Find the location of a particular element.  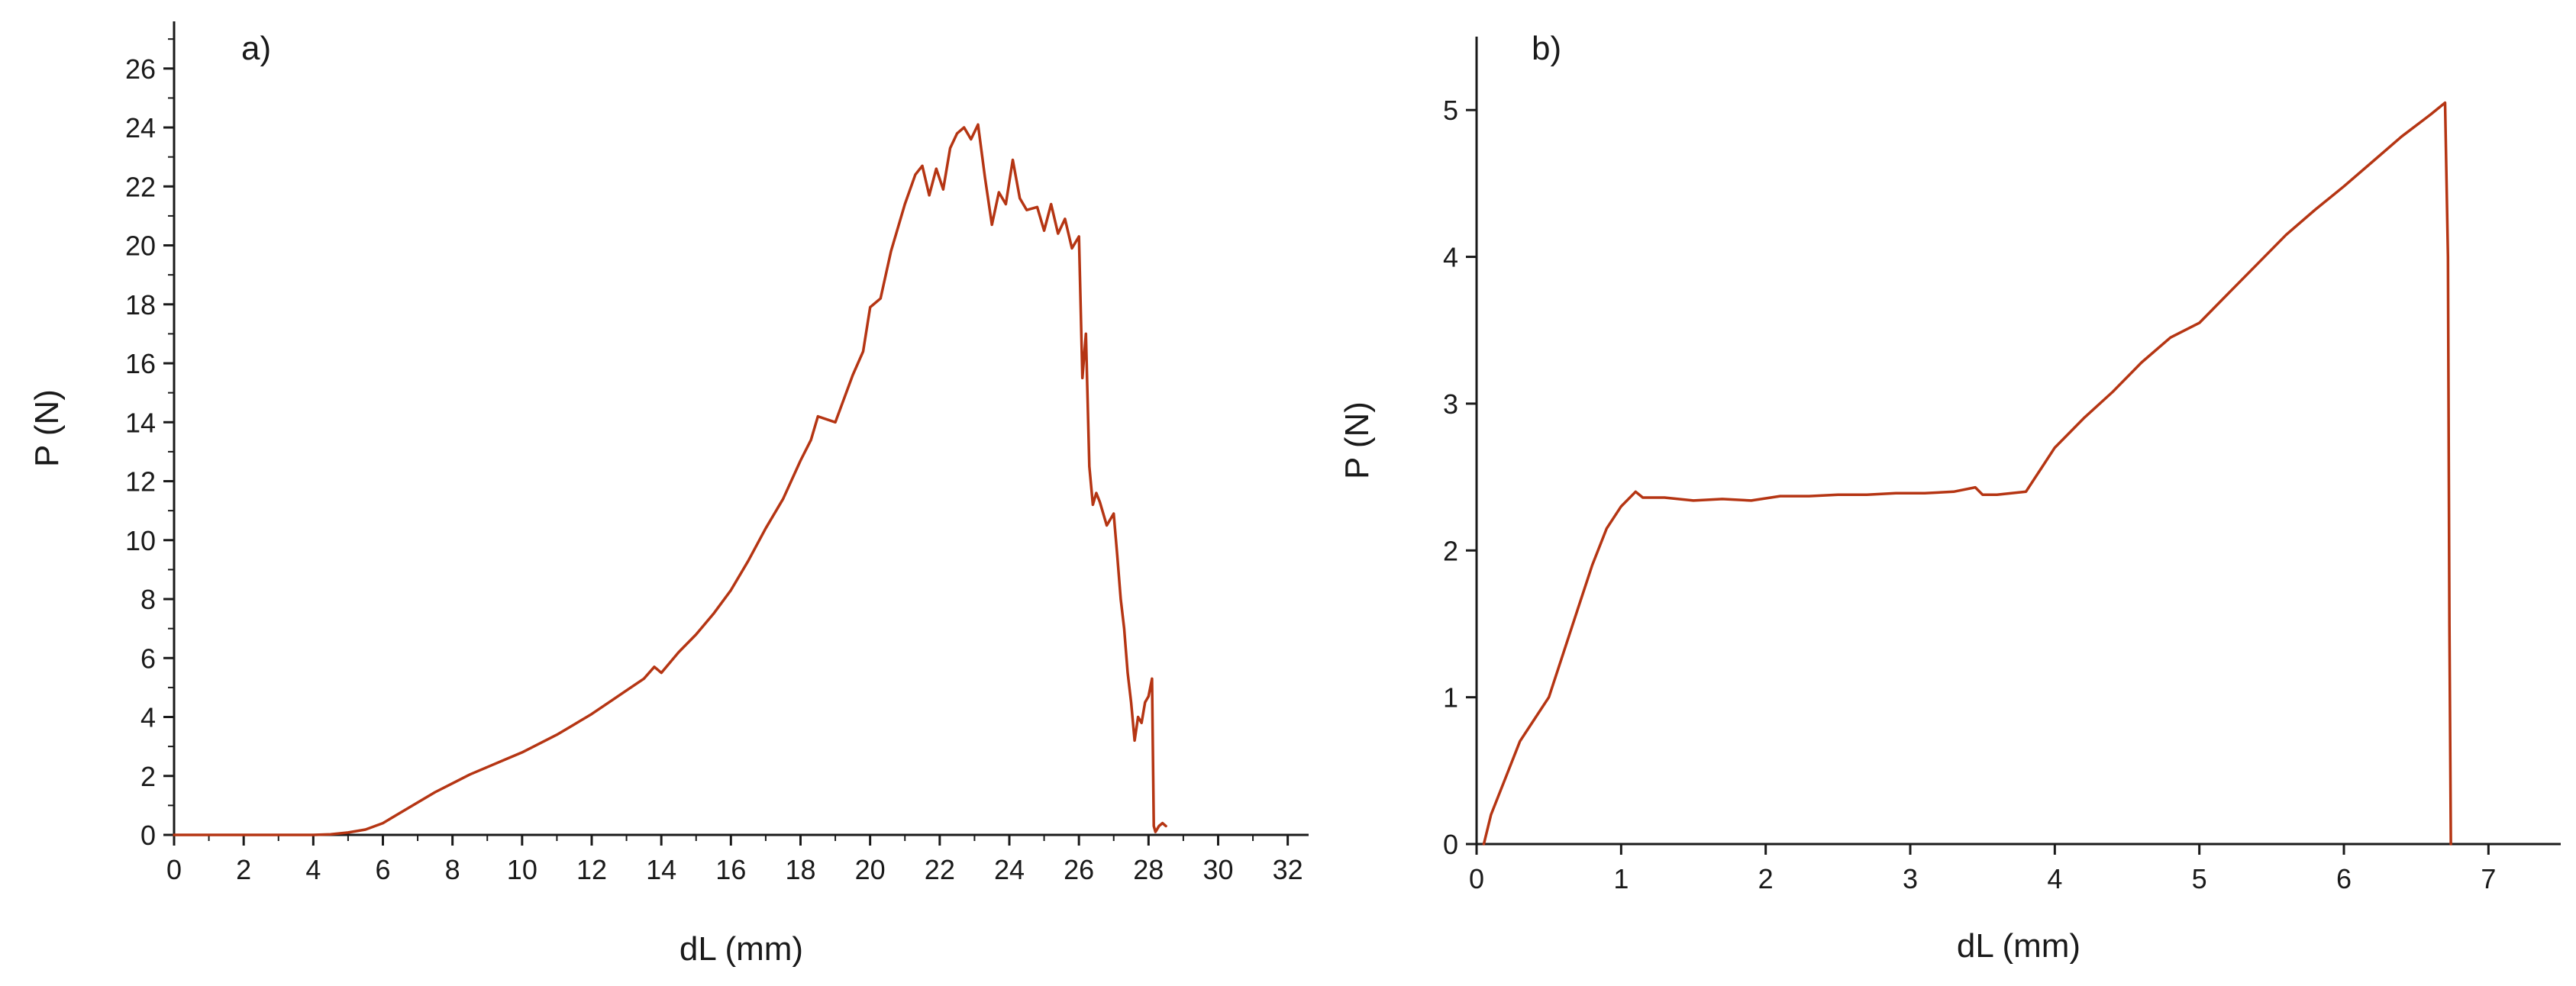

x-tick-label: 5 is located at coordinates (2199, 879).